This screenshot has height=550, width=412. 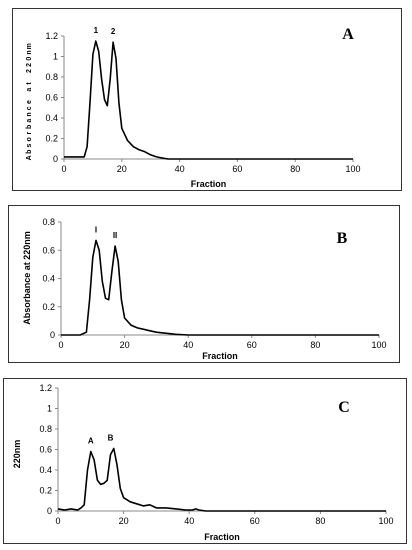 I want to click on y-axis-title-char: m, so click(x=29, y=46).